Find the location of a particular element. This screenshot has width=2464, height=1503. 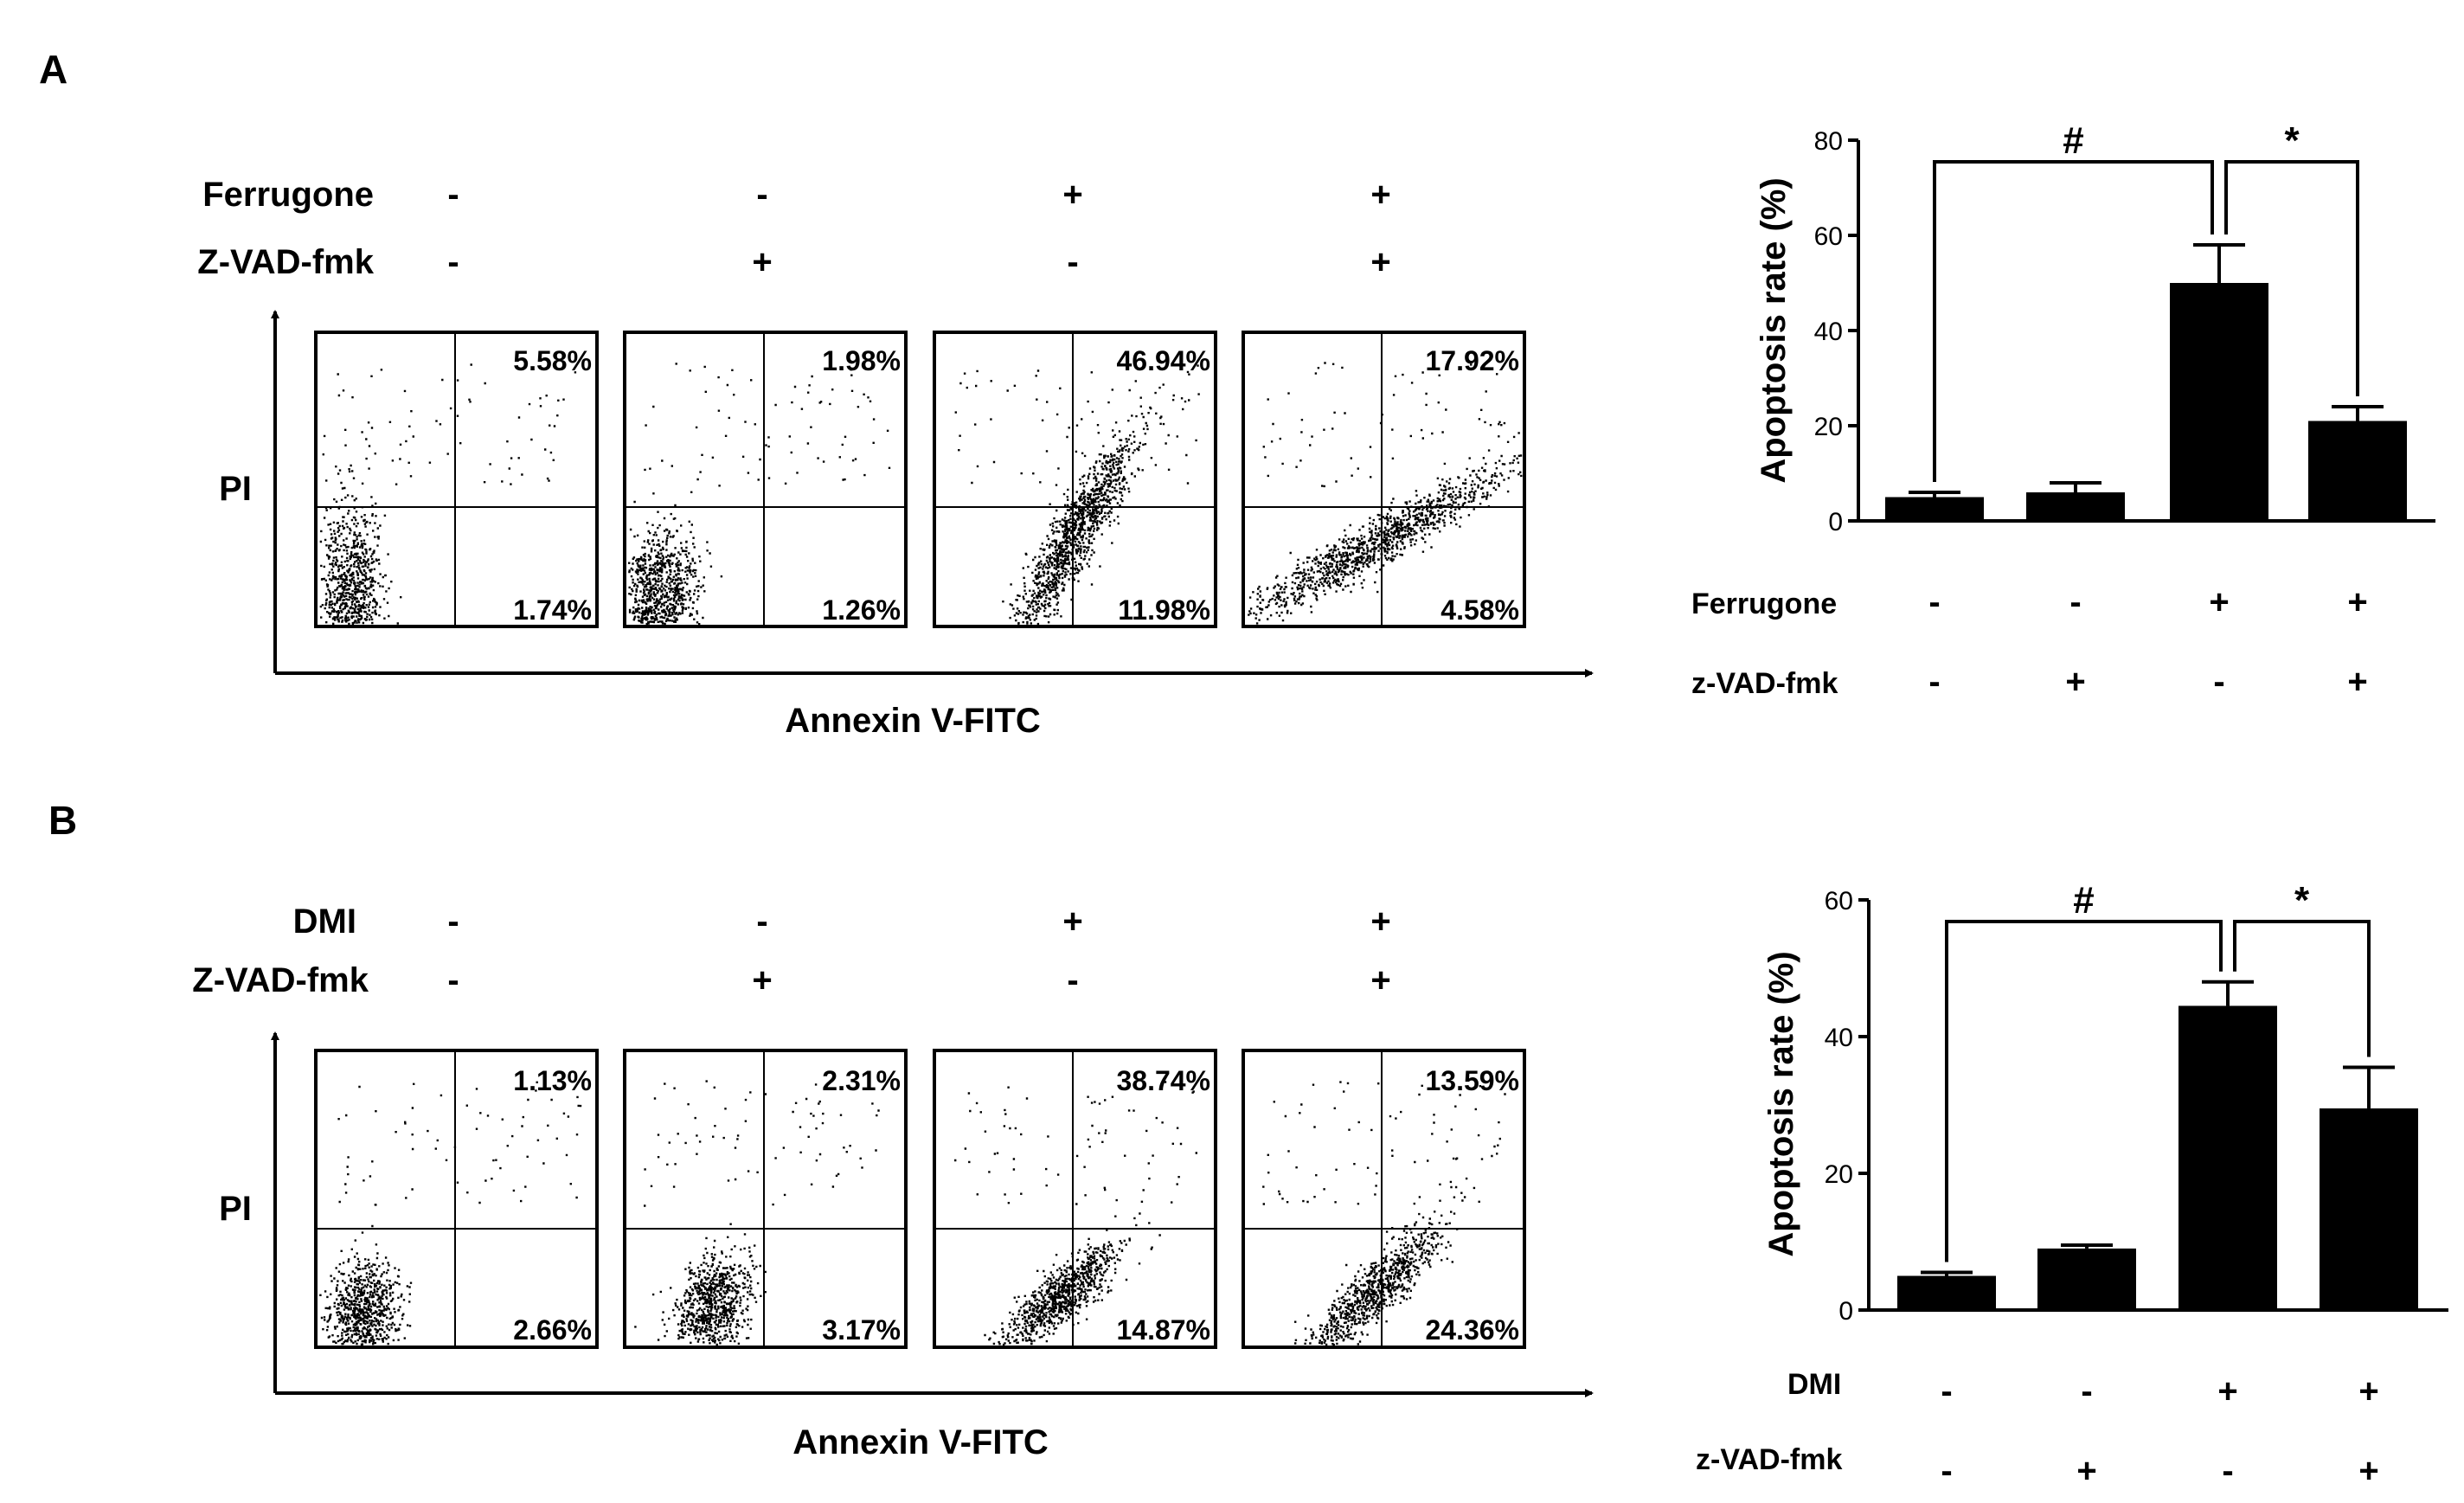

bar-chart-y-tick-label: 80 is located at coordinates (1828, 141).